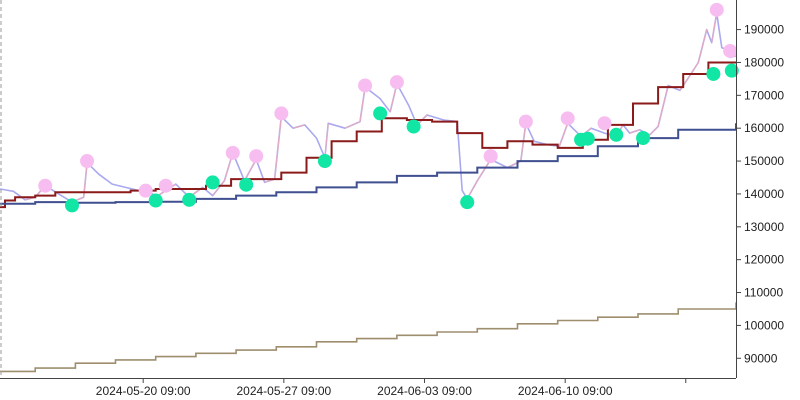  What do you see at coordinates (283, 391) in the screenshot?
I see `x-tick-label: 2024-05-27 09:00` at bounding box center [283, 391].